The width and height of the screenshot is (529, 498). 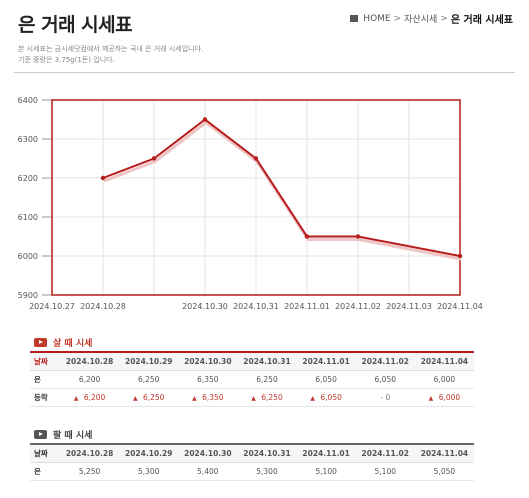 I want to click on divider, so click(x=264, y=72).